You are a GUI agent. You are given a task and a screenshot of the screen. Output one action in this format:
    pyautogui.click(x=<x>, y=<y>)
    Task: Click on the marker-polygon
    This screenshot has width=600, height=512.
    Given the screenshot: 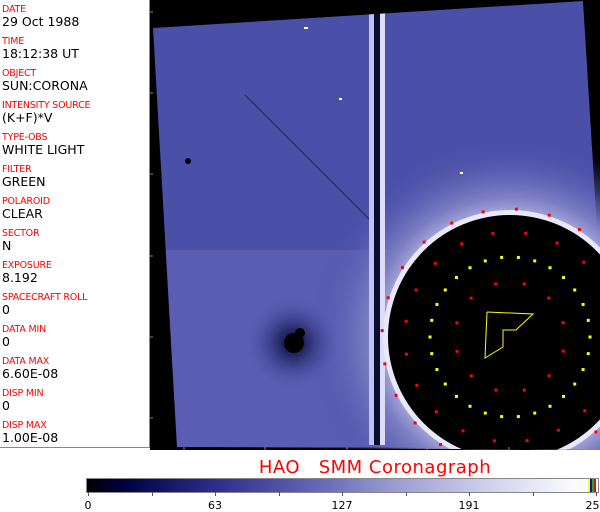 What is the action you would take?
    pyautogui.click(x=509, y=335)
    